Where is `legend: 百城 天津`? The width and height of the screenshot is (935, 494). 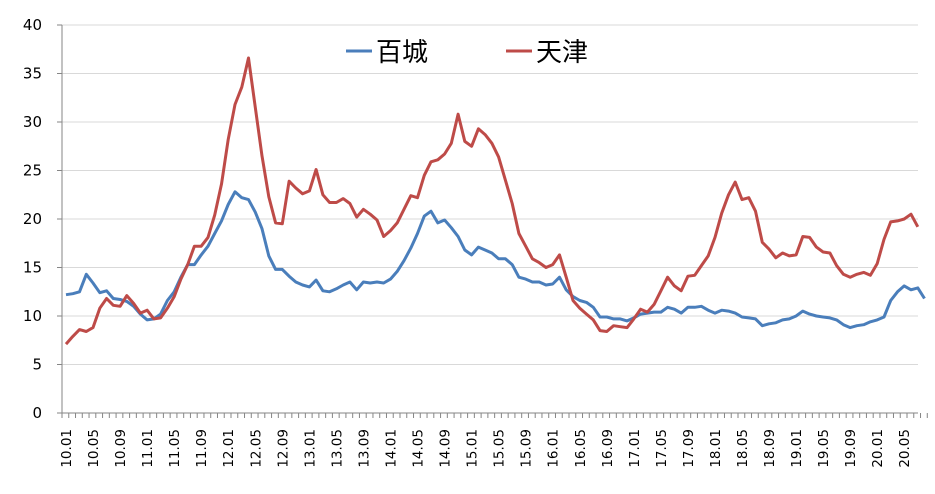
legend: 百城 天津 is located at coordinates (467, 53).